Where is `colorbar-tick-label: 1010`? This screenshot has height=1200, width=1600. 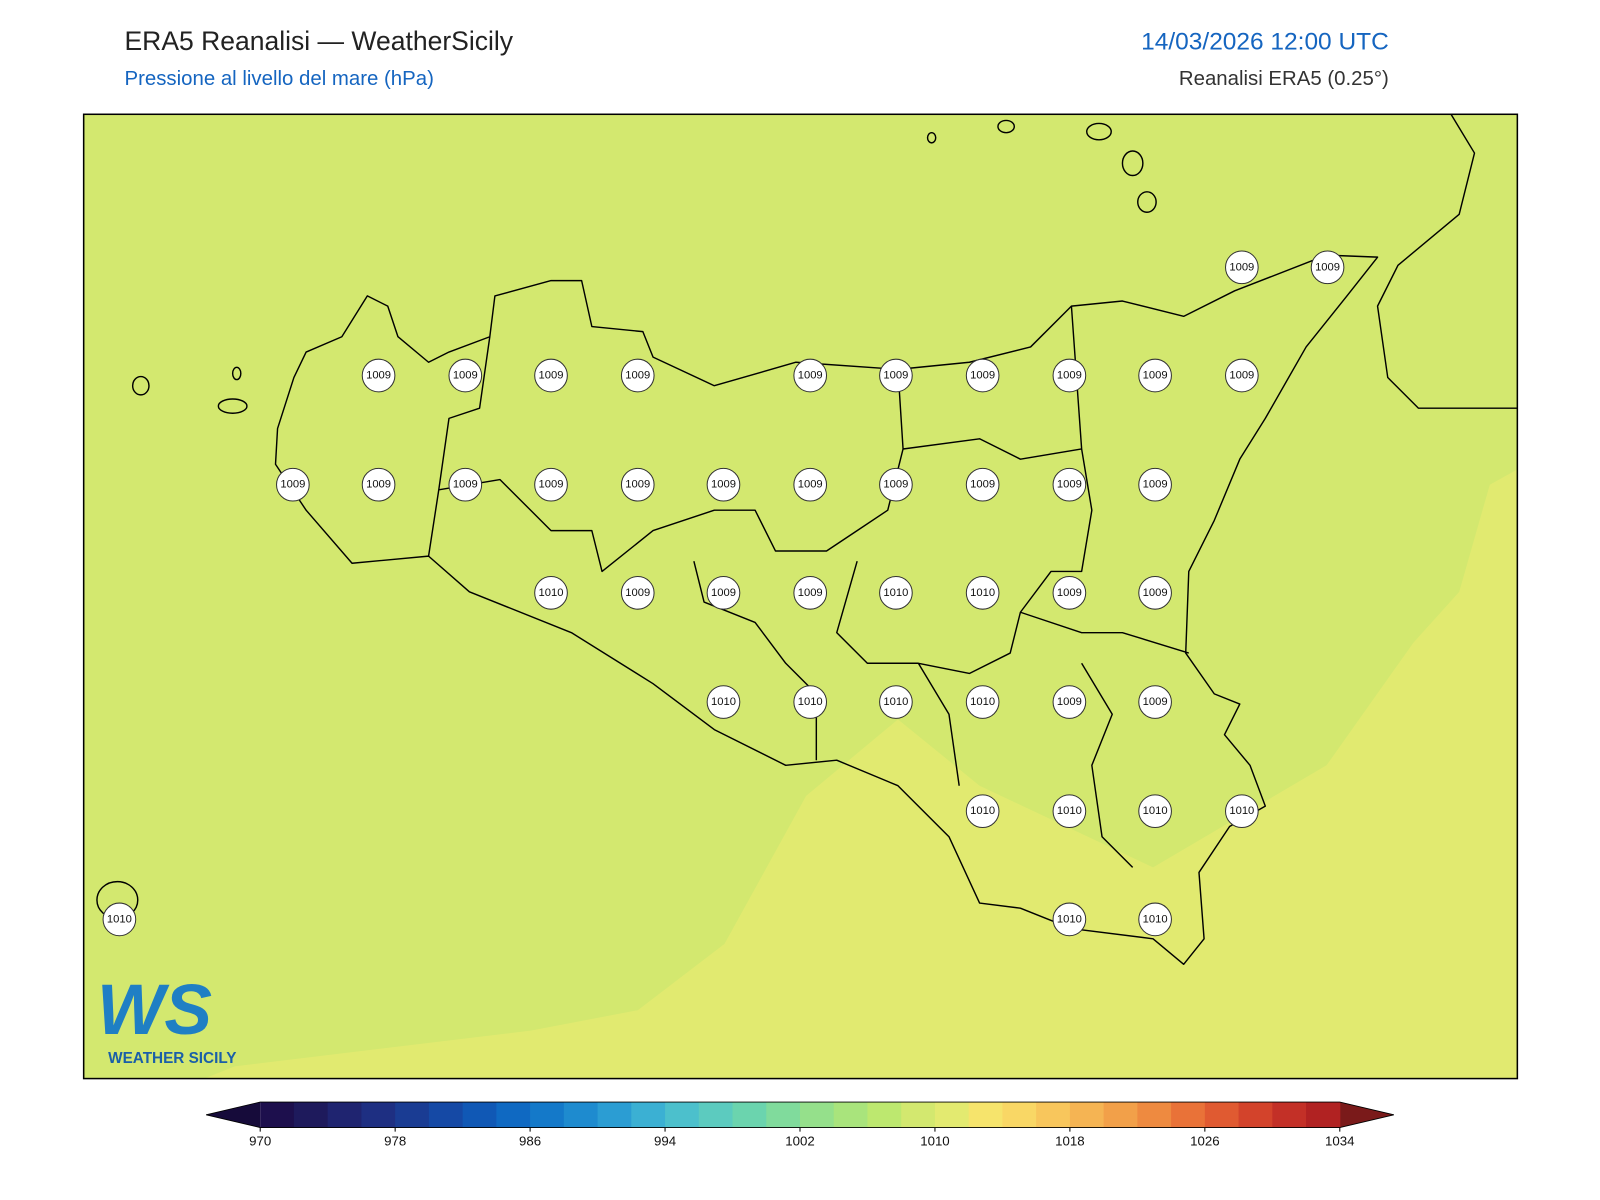
colorbar-tick-label: 1010 is located at coordinates (934, 1140).